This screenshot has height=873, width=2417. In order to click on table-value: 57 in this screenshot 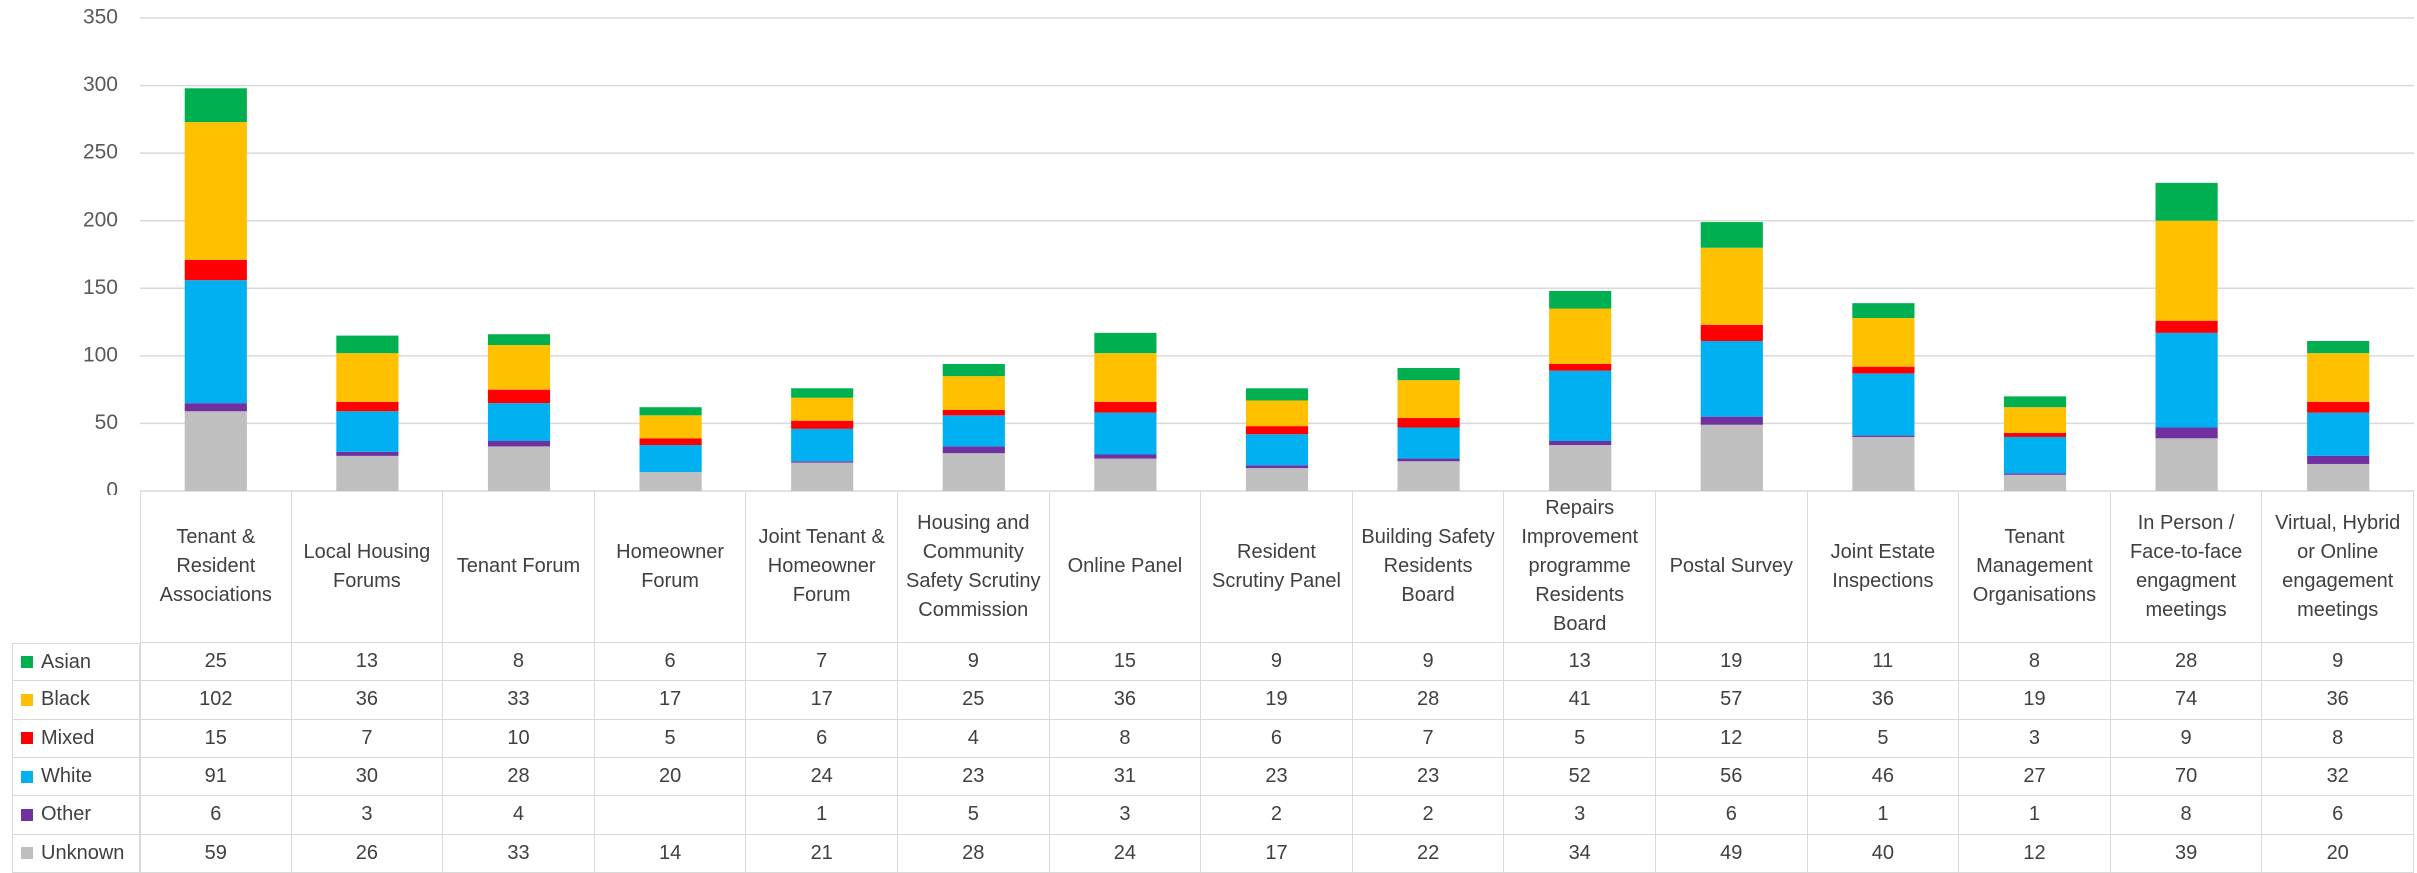, I will do `click(1732, 700)`.